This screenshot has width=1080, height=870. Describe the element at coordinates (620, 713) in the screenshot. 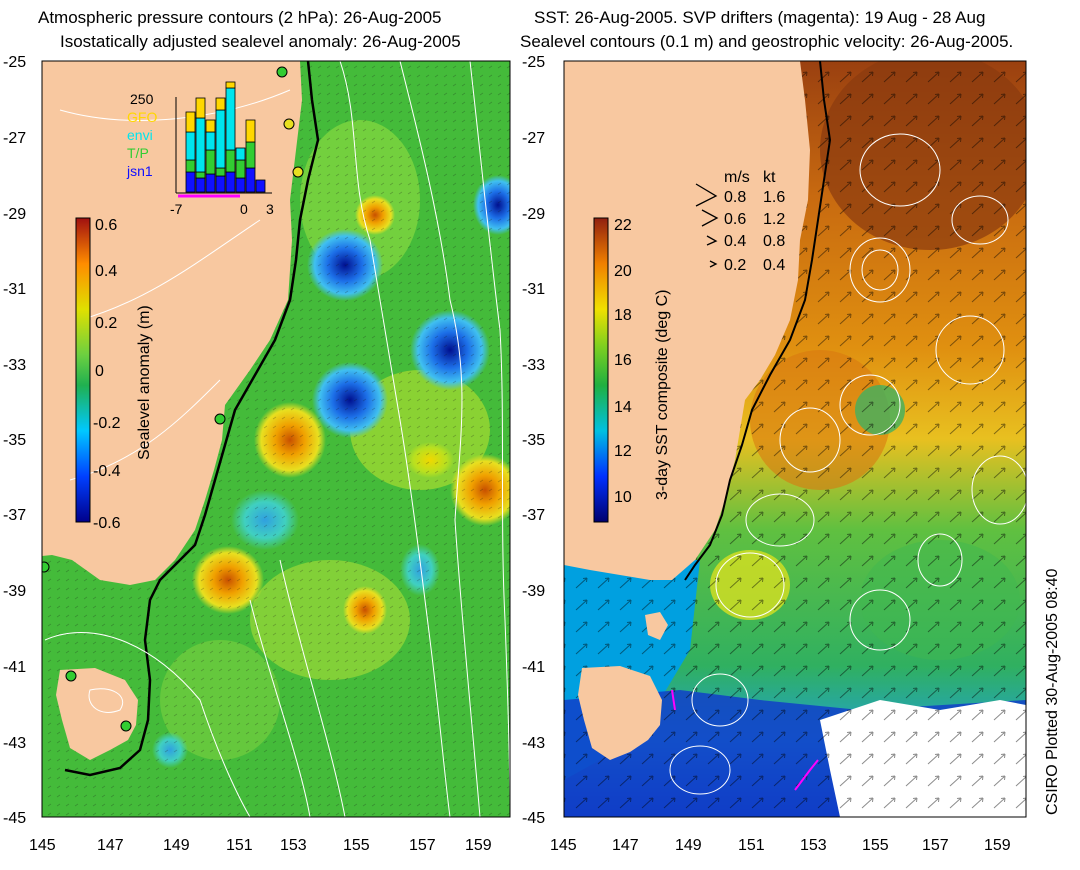

I see `right-land-tasmania` at that location.